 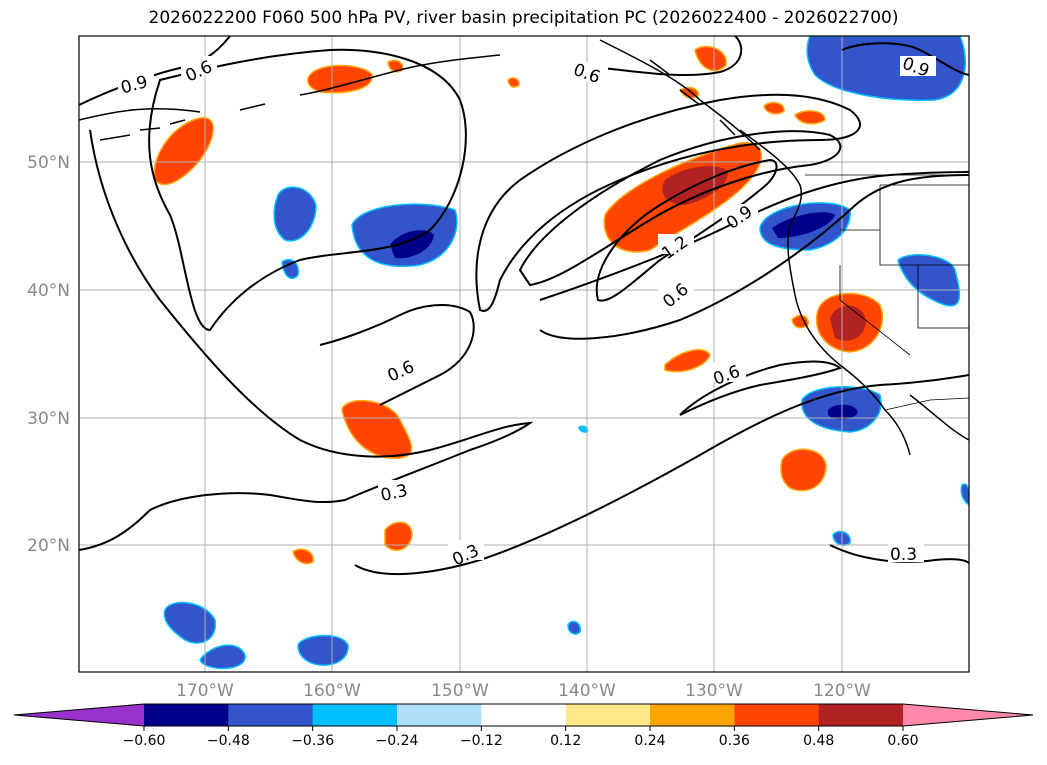 What do you see at coordinates (843, 412) in the screenshot?
I see `precip-blob-socal-blue-core` at bounding box center [843, 412].